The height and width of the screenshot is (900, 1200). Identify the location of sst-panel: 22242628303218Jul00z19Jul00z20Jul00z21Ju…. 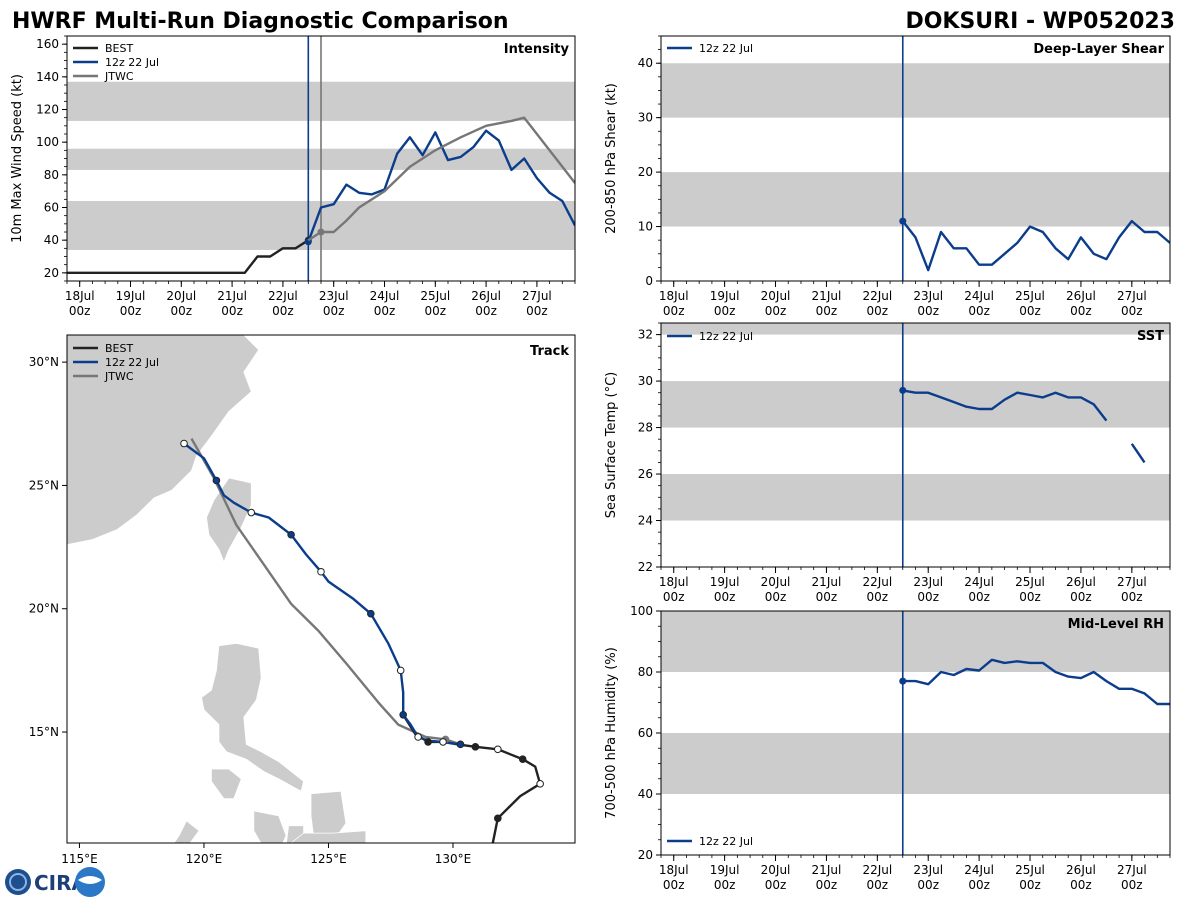
(887, 463).